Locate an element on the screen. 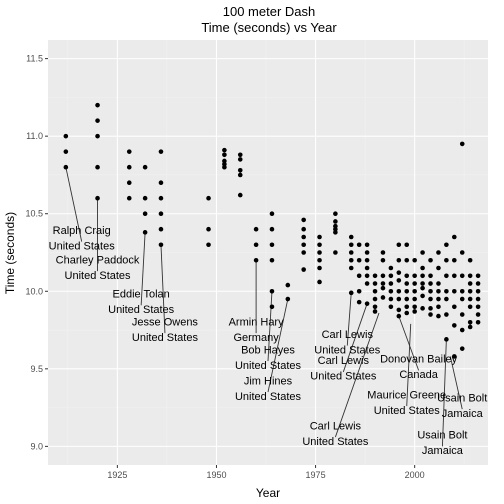  y-tick-label: 11.5 is located at coordinates (34, 59).